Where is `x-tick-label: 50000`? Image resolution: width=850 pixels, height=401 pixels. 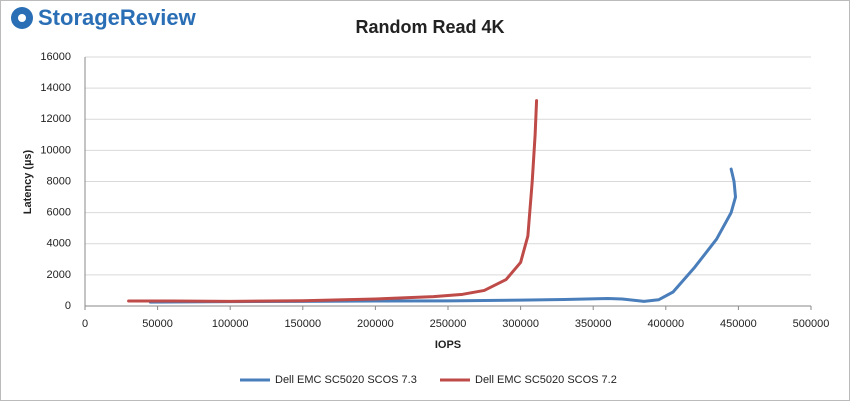 x-tick-label: 50000 is located at coordinates (157, 324).